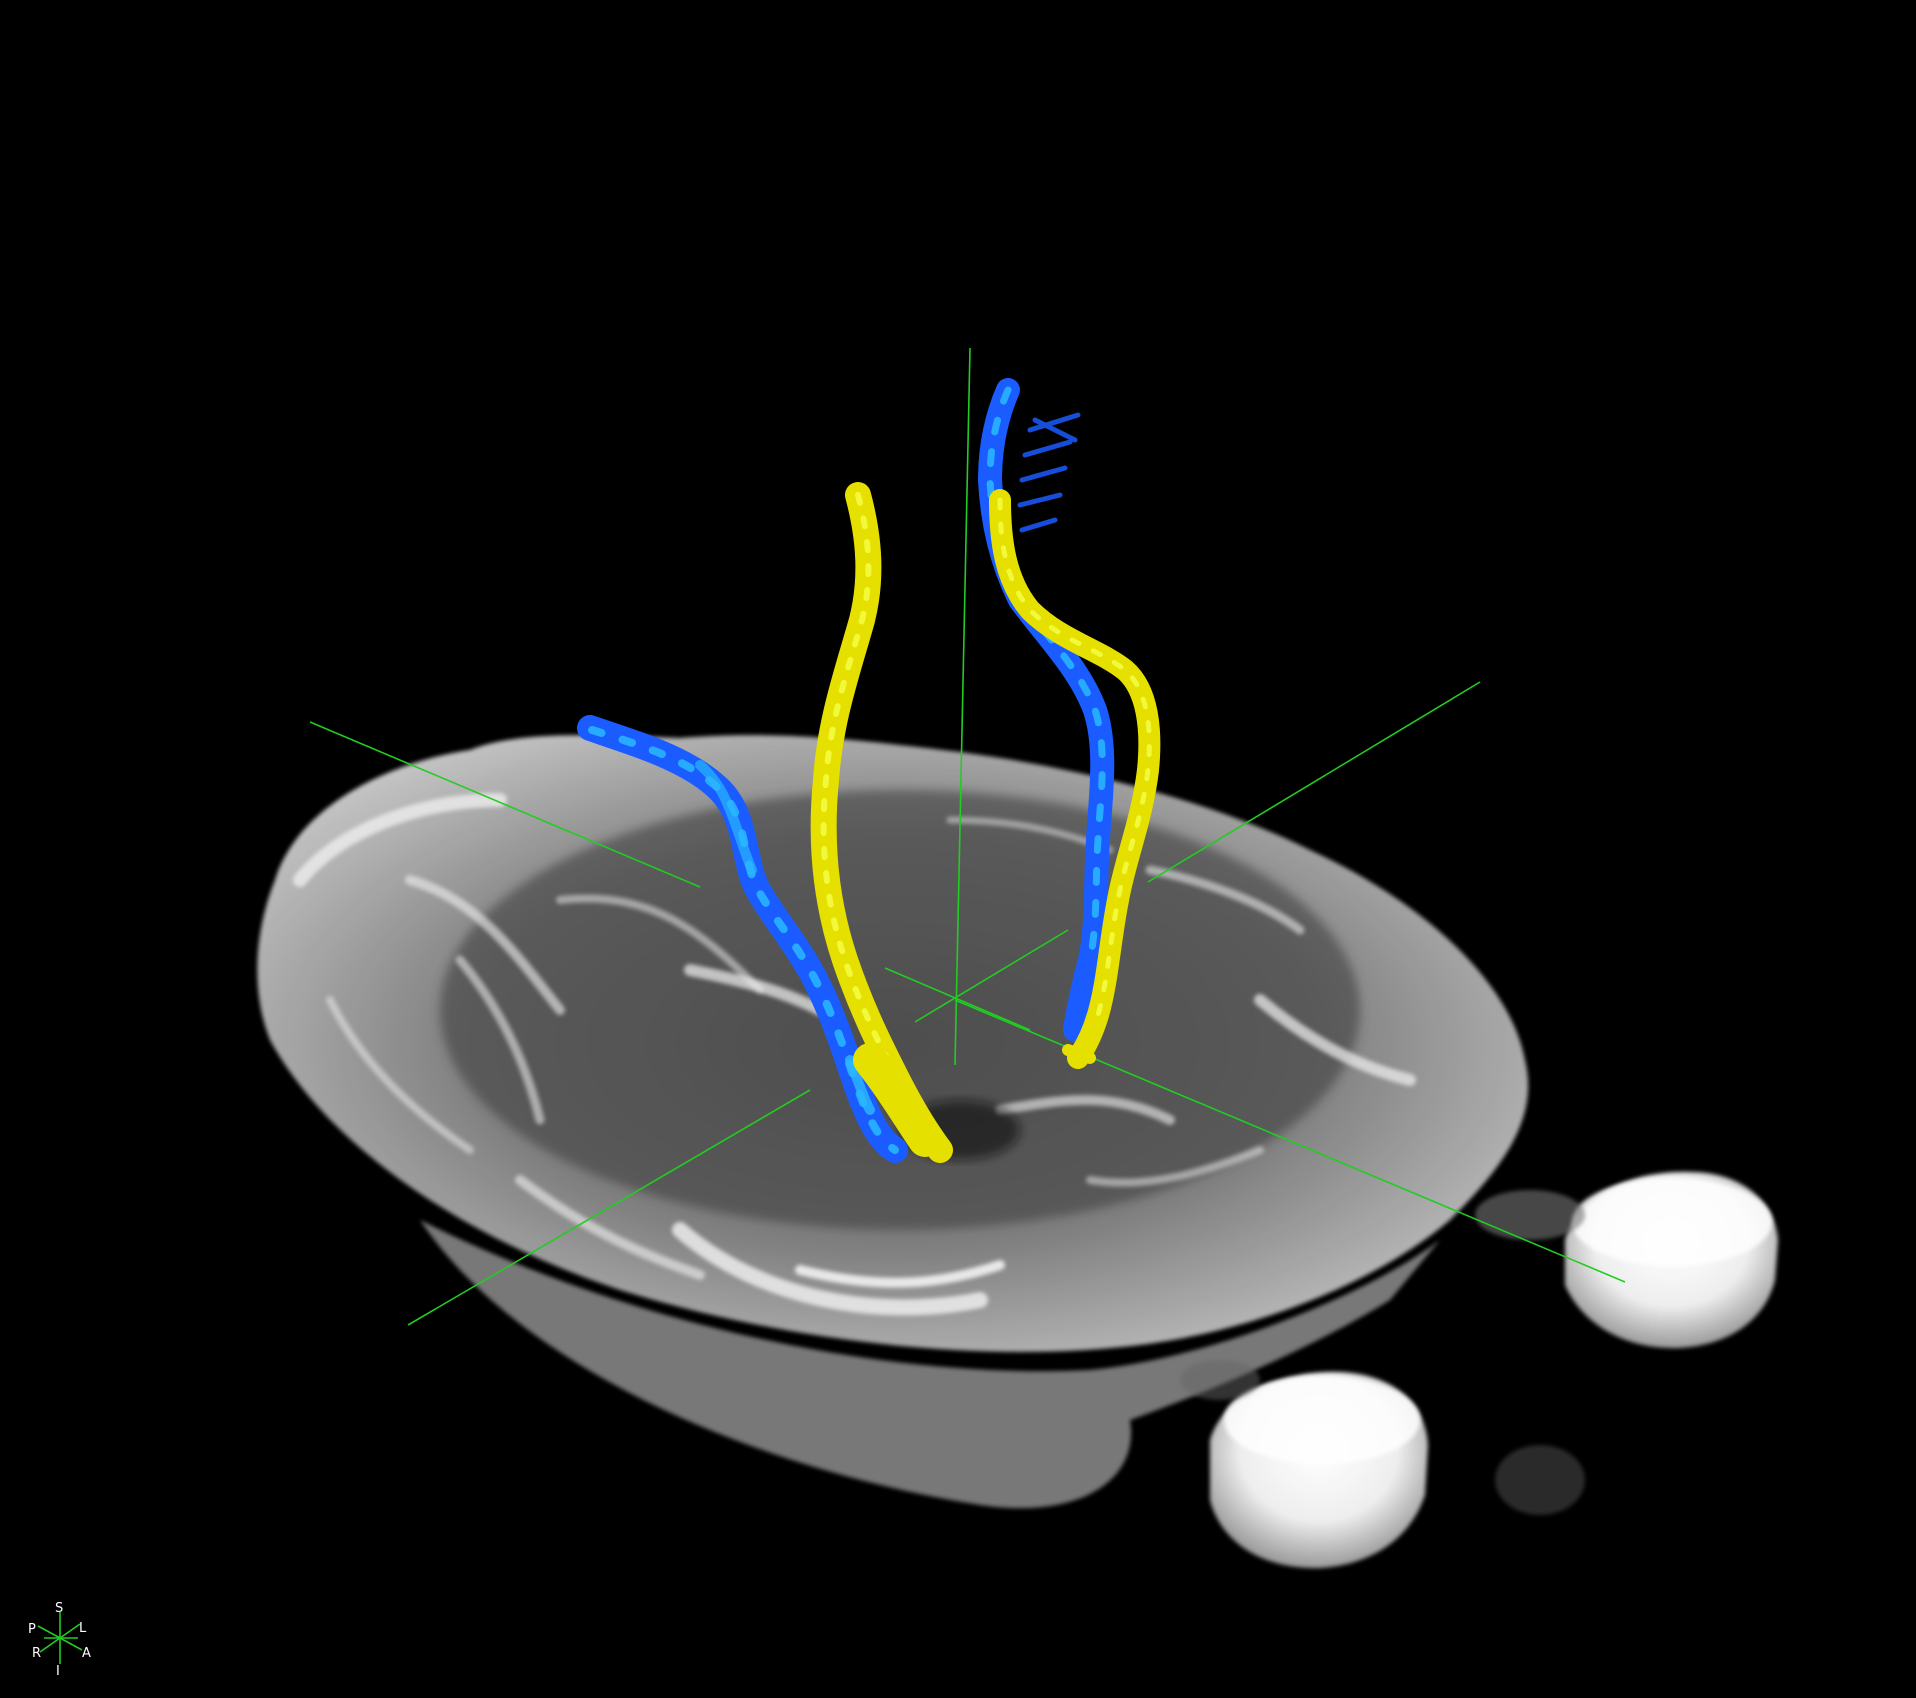  Describe the element at coordinates (742, 939) in the screenshot. I see `tract-left-blue` at that location.